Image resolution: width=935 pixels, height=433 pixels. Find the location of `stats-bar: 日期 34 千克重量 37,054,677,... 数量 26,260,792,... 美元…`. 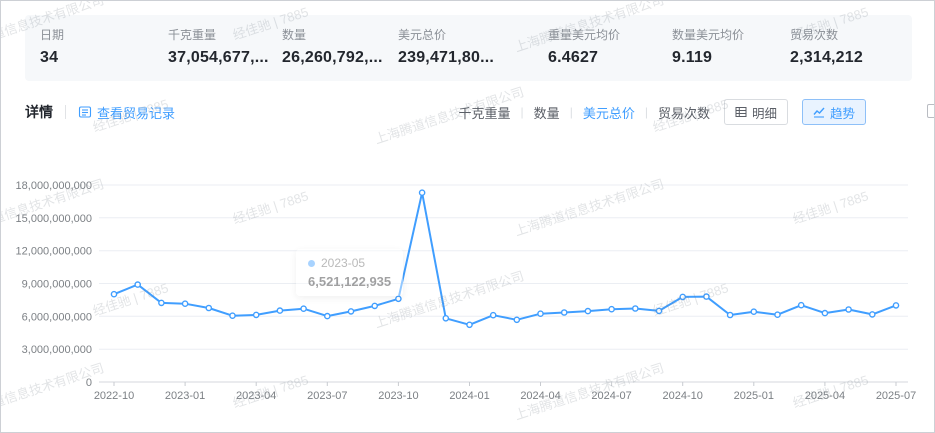

stats-bar: 日期 34 千克重量 37,054,677,... 数量 26,260,792,... 美元… is located at coordinates (468, 48).